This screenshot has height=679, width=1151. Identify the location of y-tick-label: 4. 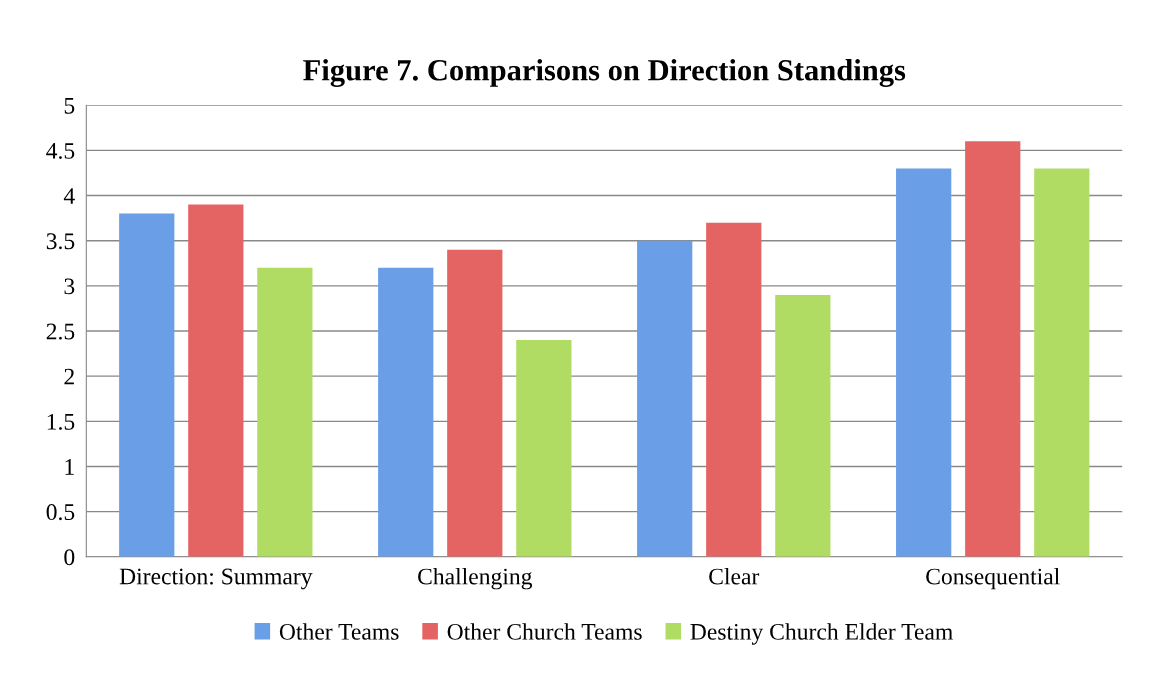
(69, 196).